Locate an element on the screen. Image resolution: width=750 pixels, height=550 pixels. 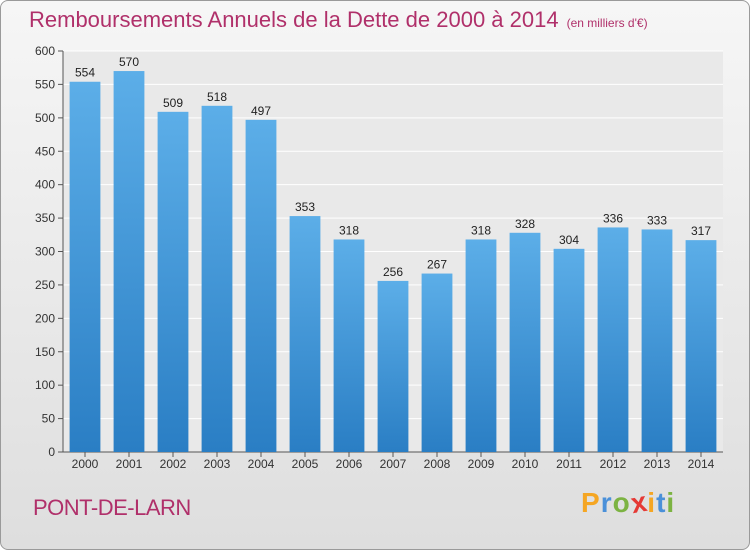
y-tick-label: 550 is located at coordinates (45, 84).